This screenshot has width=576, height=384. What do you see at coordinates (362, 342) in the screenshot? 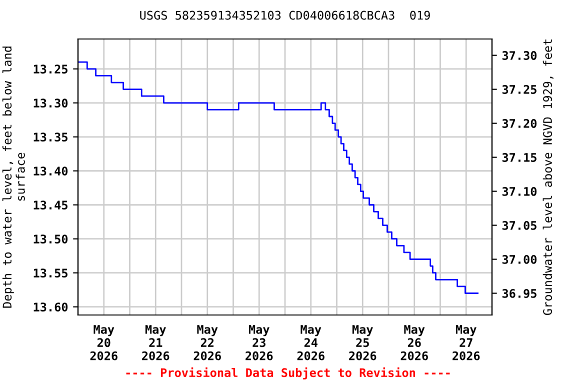
I see `x-tick-label: May 25 2026` at bounding box center [362, 342].